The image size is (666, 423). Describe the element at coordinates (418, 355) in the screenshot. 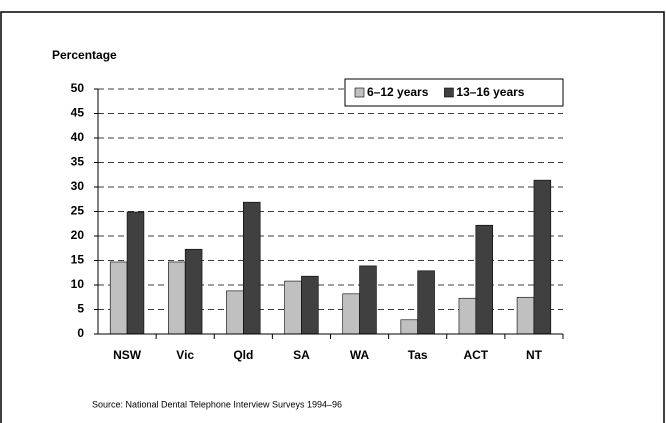

I see `x-tick-label: Tas` at that location.